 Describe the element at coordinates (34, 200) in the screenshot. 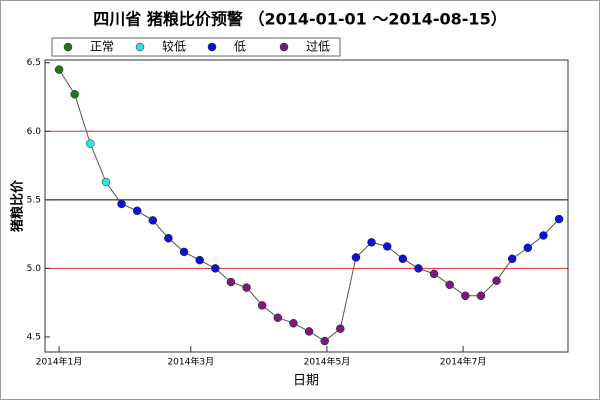

I see `y-tick-label: 5.5` at that location.